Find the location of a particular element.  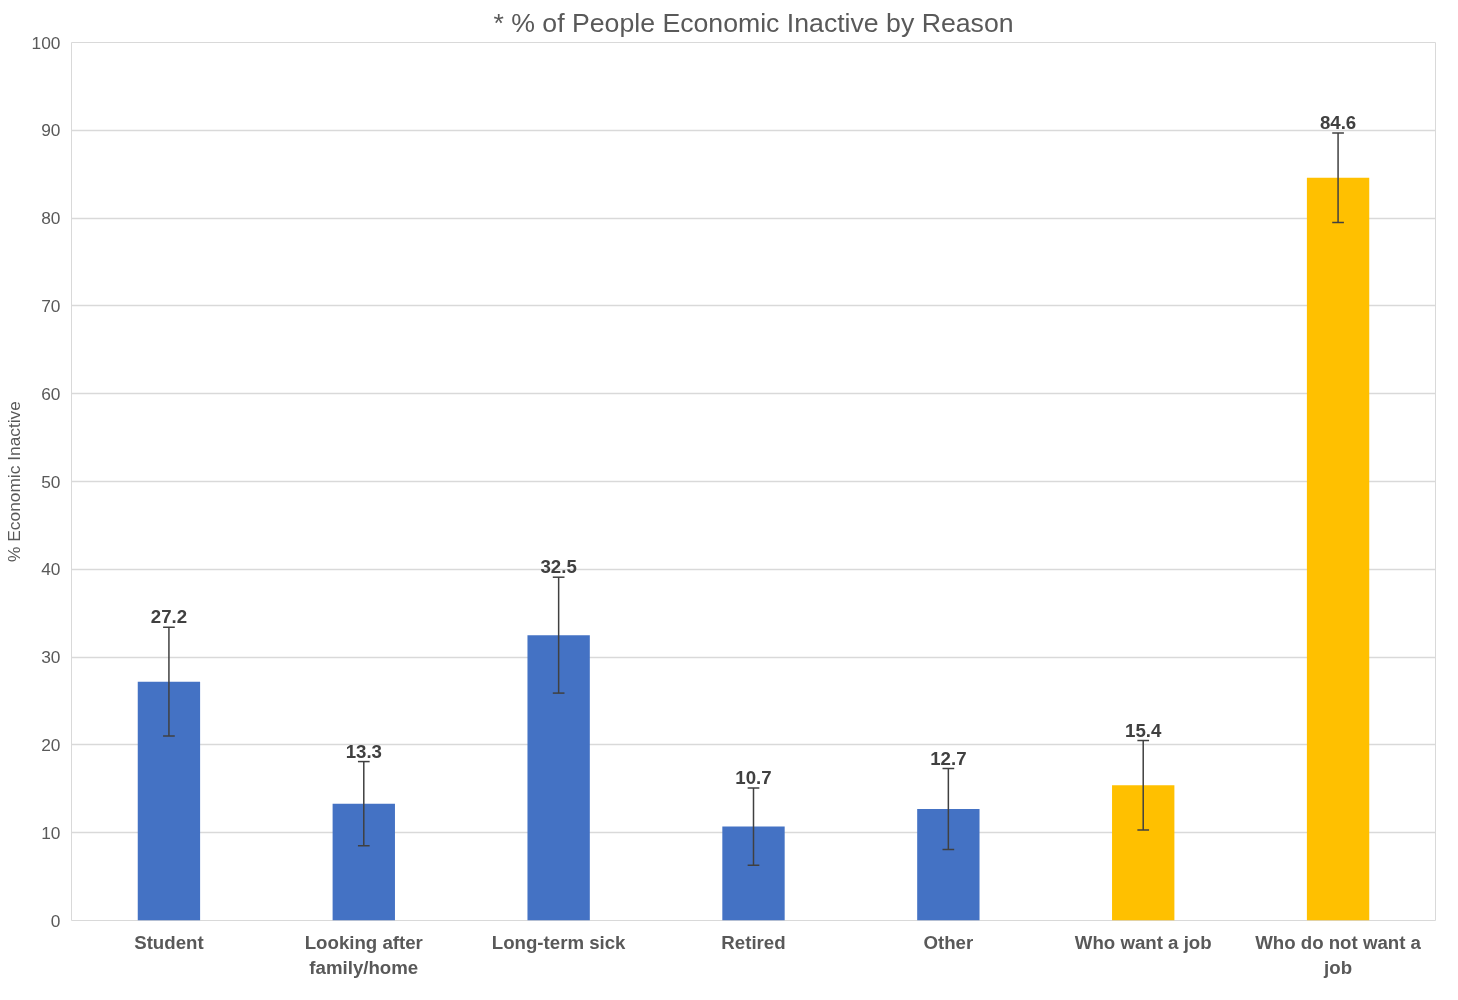

y-tick-label: 100 is located at coordinates (46, 42).